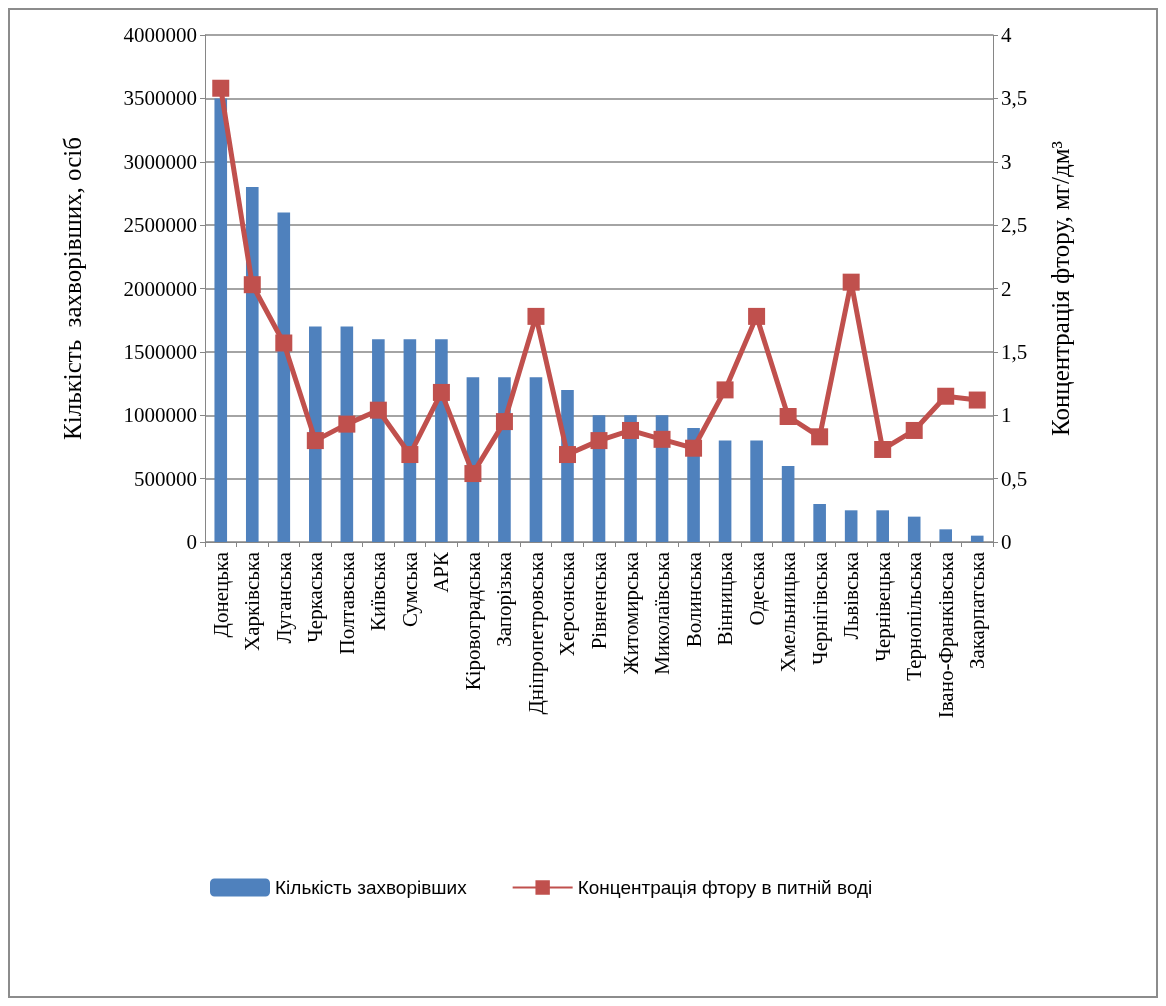  What do you see at coordinates (191, 542) in the screenshot?
I see `y-tick-label: 0` at bounding box center [191, 542].